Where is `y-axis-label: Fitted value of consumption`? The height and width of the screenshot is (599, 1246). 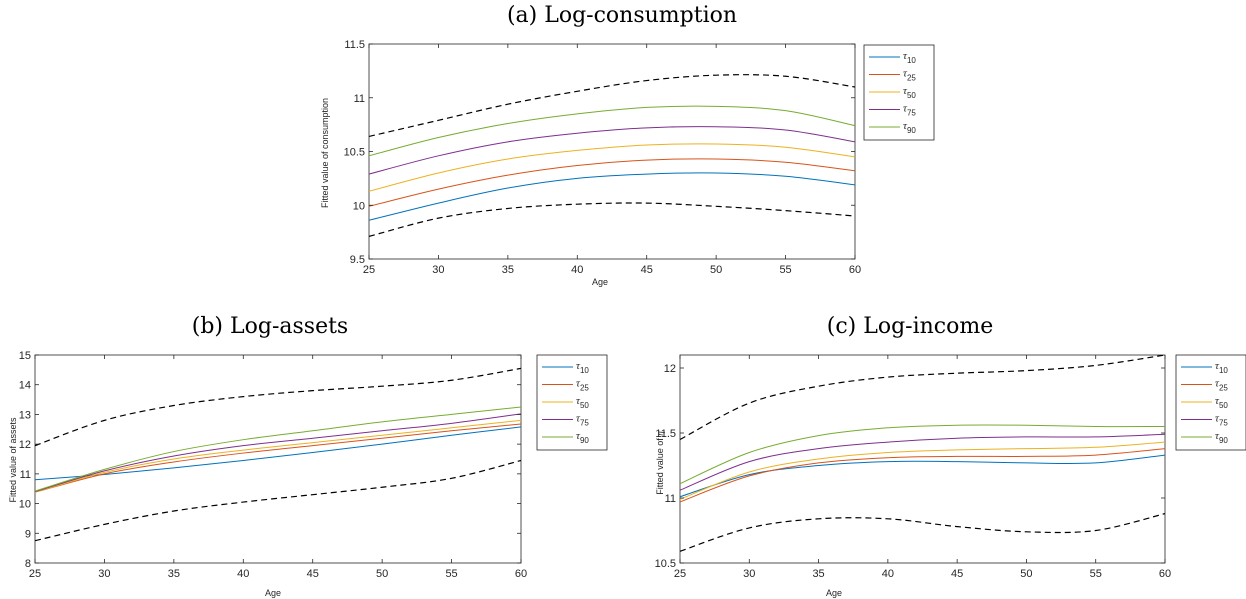
y-axis-label: Fitted value of consumption is located at coordinates (325, 153).